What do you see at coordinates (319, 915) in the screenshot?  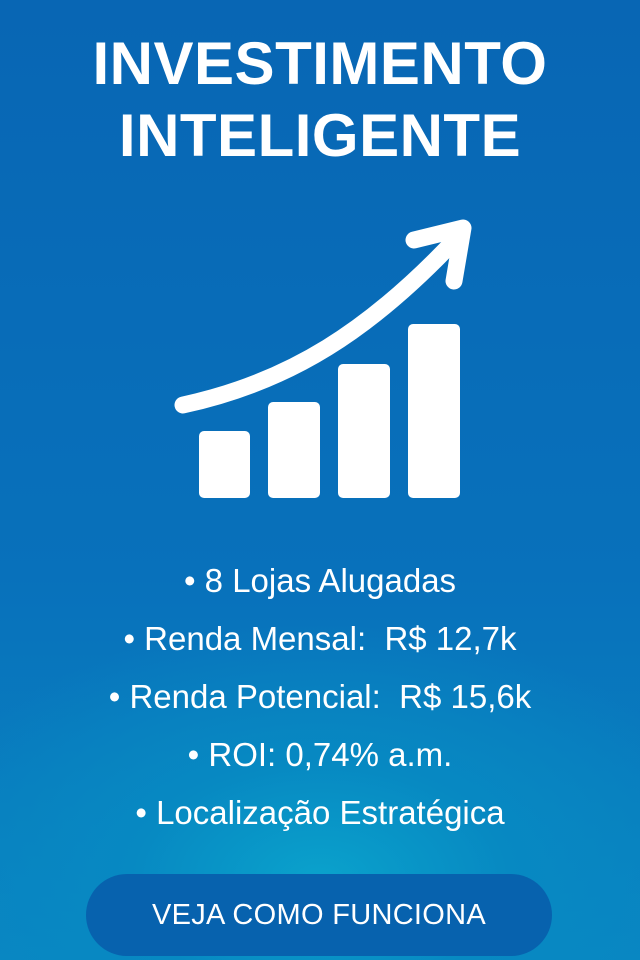 I see `see-how-it-works-button: VEJA COMO FUNCIONA` at bounding box center [319, 915].